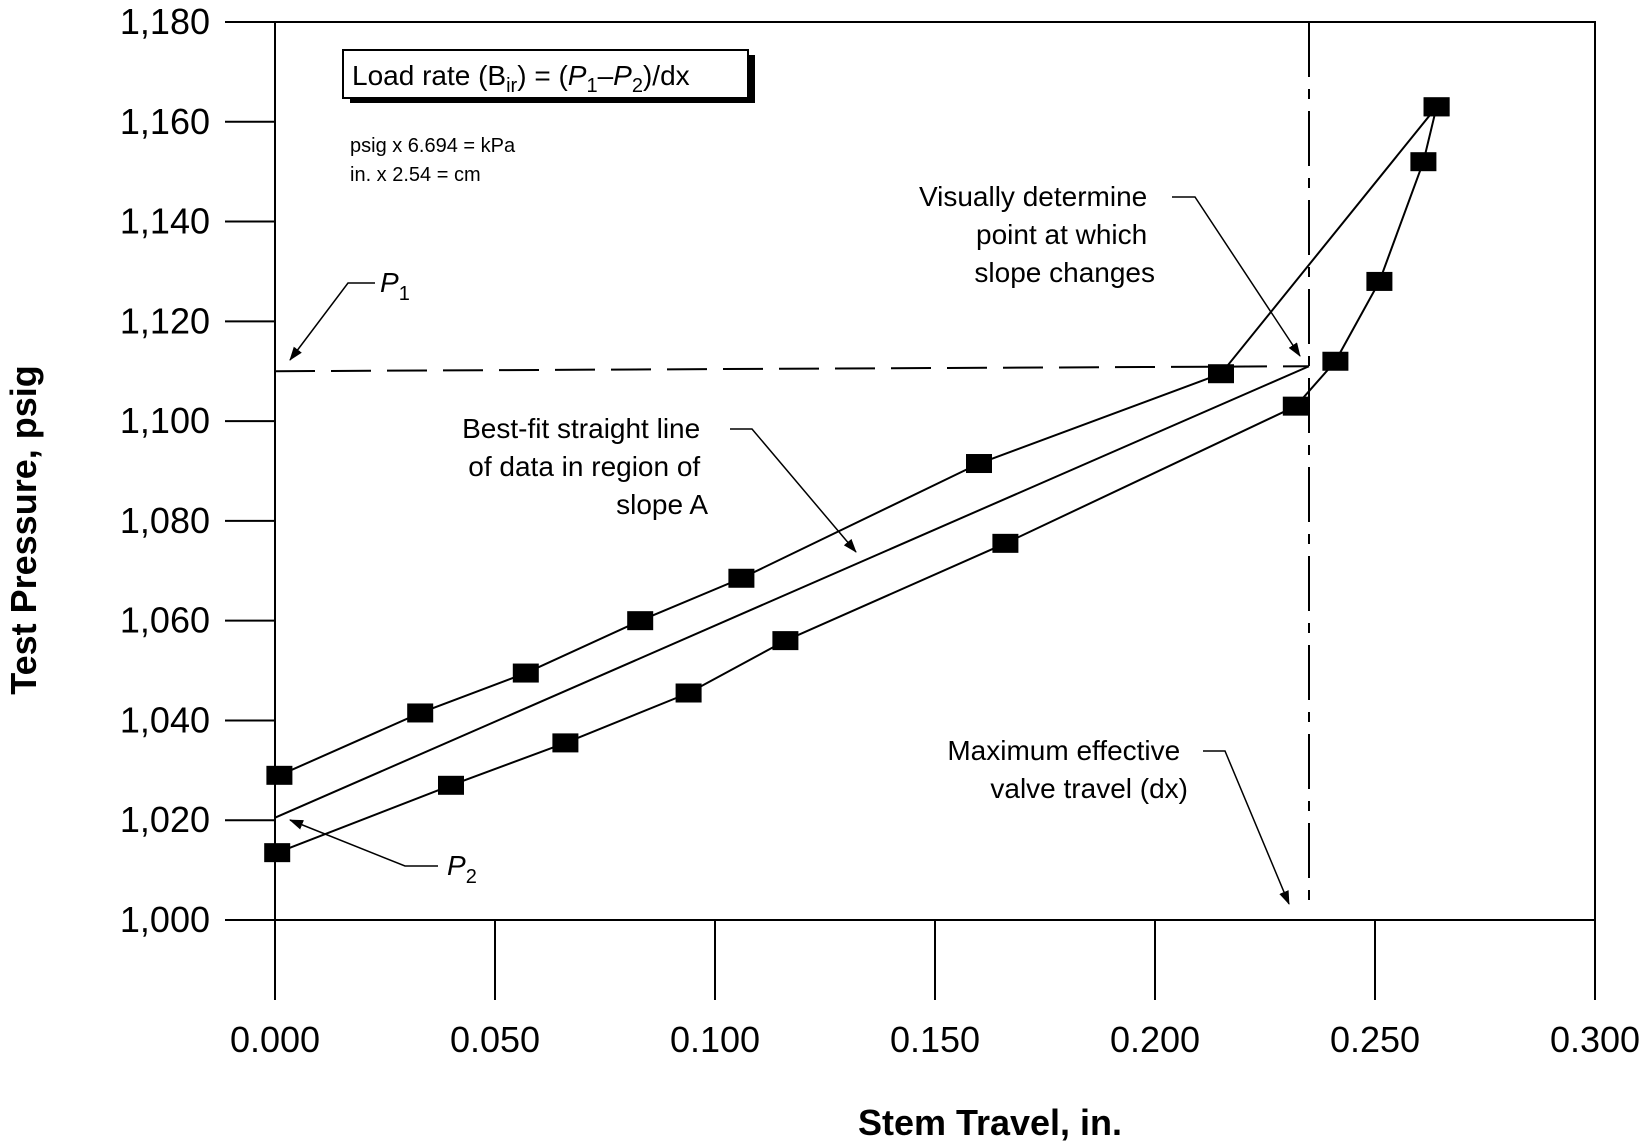 The image size is (1644, 1143). Describe the element at coordinates (542, 75) in the screenshot. I see `formula-mid: ) = (` at that location.